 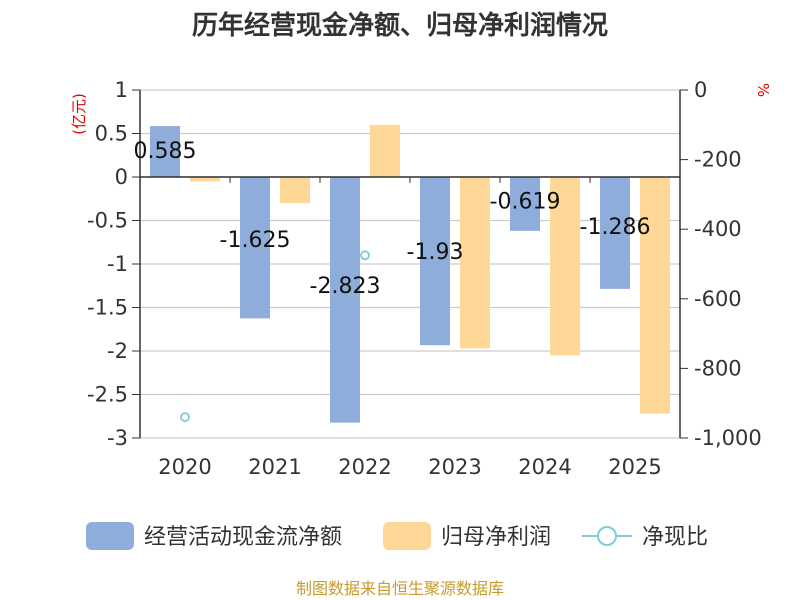 What do you see at coordinates (407, 536) in the screenshot?
I see `legend-swatch-profit` at bounding box center [407, 536].